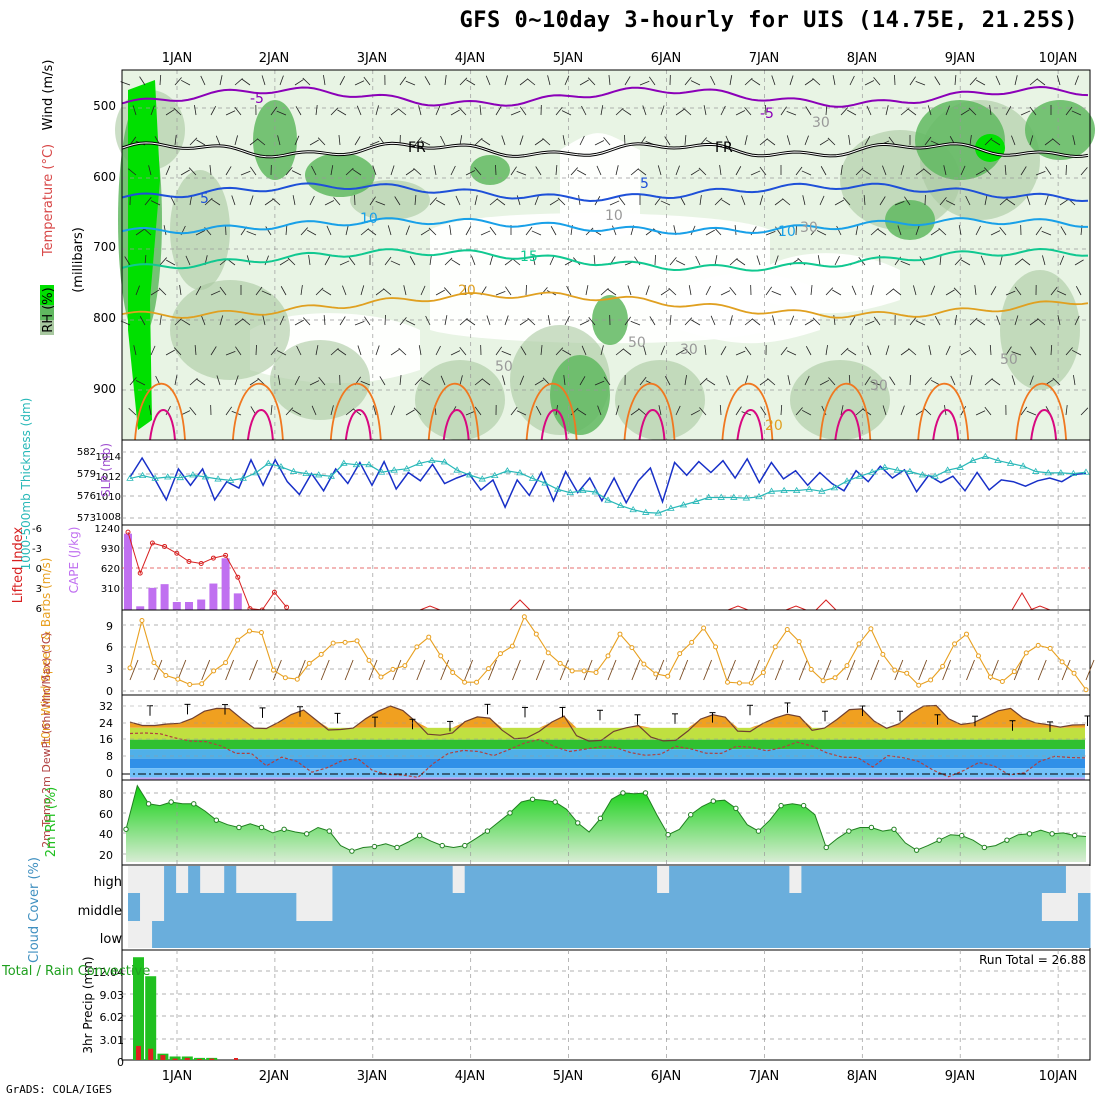 The width and height of the screenshot is (1100, 1100). What do you see at coordinates (48, 309) in the screenshot?
I see `upper-ylabel-rh: RH (%)` at bounding box center [48, 309].